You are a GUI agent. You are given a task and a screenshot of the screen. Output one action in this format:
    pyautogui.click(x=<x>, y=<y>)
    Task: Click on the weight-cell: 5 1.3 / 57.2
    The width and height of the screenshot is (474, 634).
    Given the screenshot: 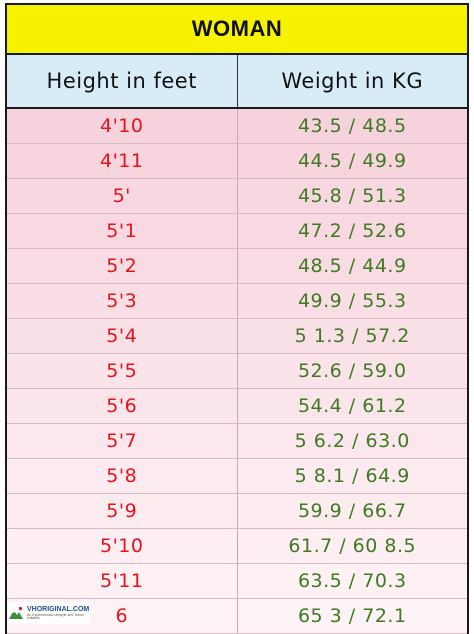 What is the action you would take?
    pyautogui.click(x=352, y=336)
    